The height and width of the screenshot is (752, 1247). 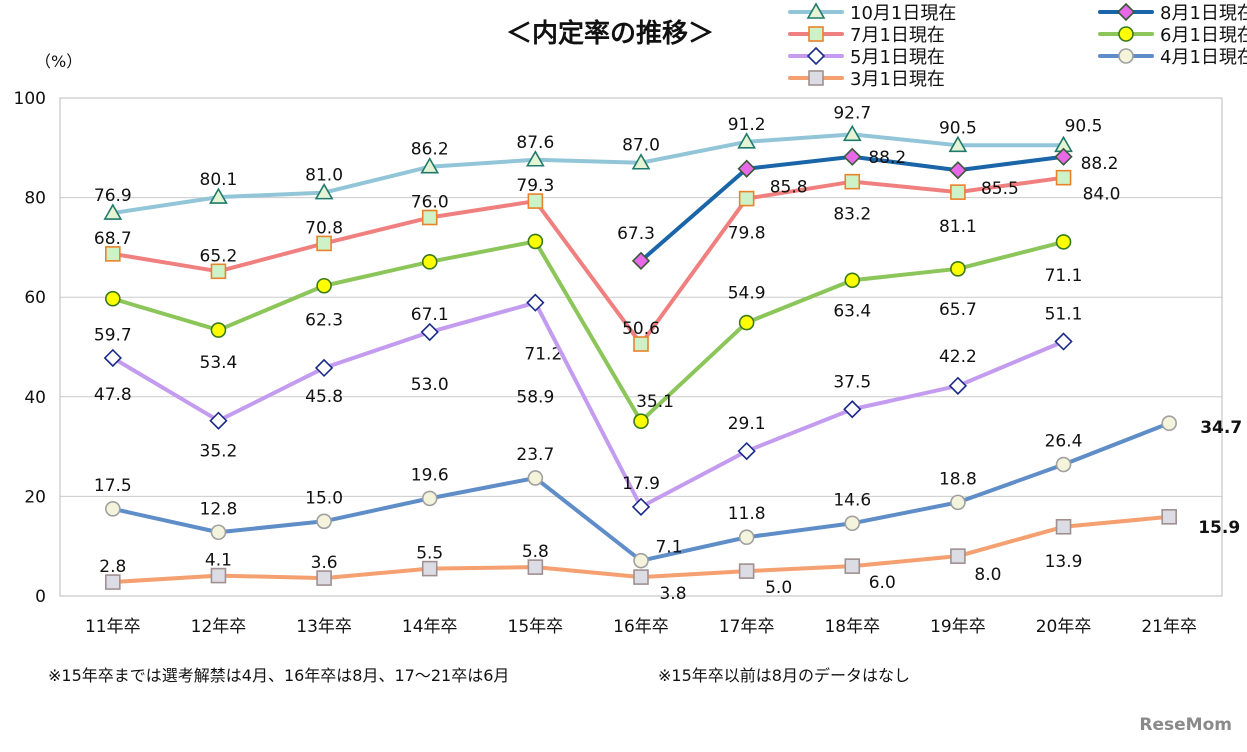 What do you see at coordinates (113, 239) in the screenshot?
I see `data-label: 68.7` at bounding box center [113, 239].